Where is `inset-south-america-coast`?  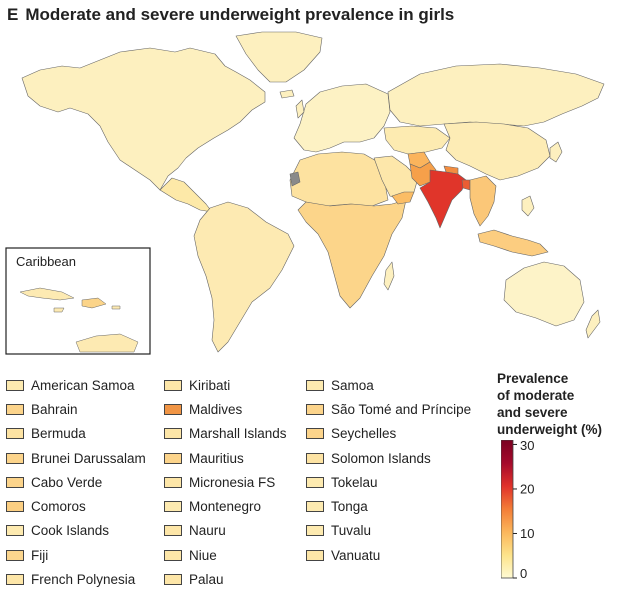
inset-south-america-coast is located at coordinates (107, 343).